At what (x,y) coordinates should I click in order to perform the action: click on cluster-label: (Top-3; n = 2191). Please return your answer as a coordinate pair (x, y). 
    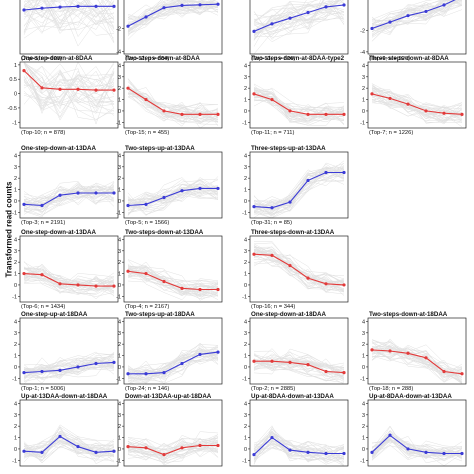
    Looking at the image, I should click on (43, 223).